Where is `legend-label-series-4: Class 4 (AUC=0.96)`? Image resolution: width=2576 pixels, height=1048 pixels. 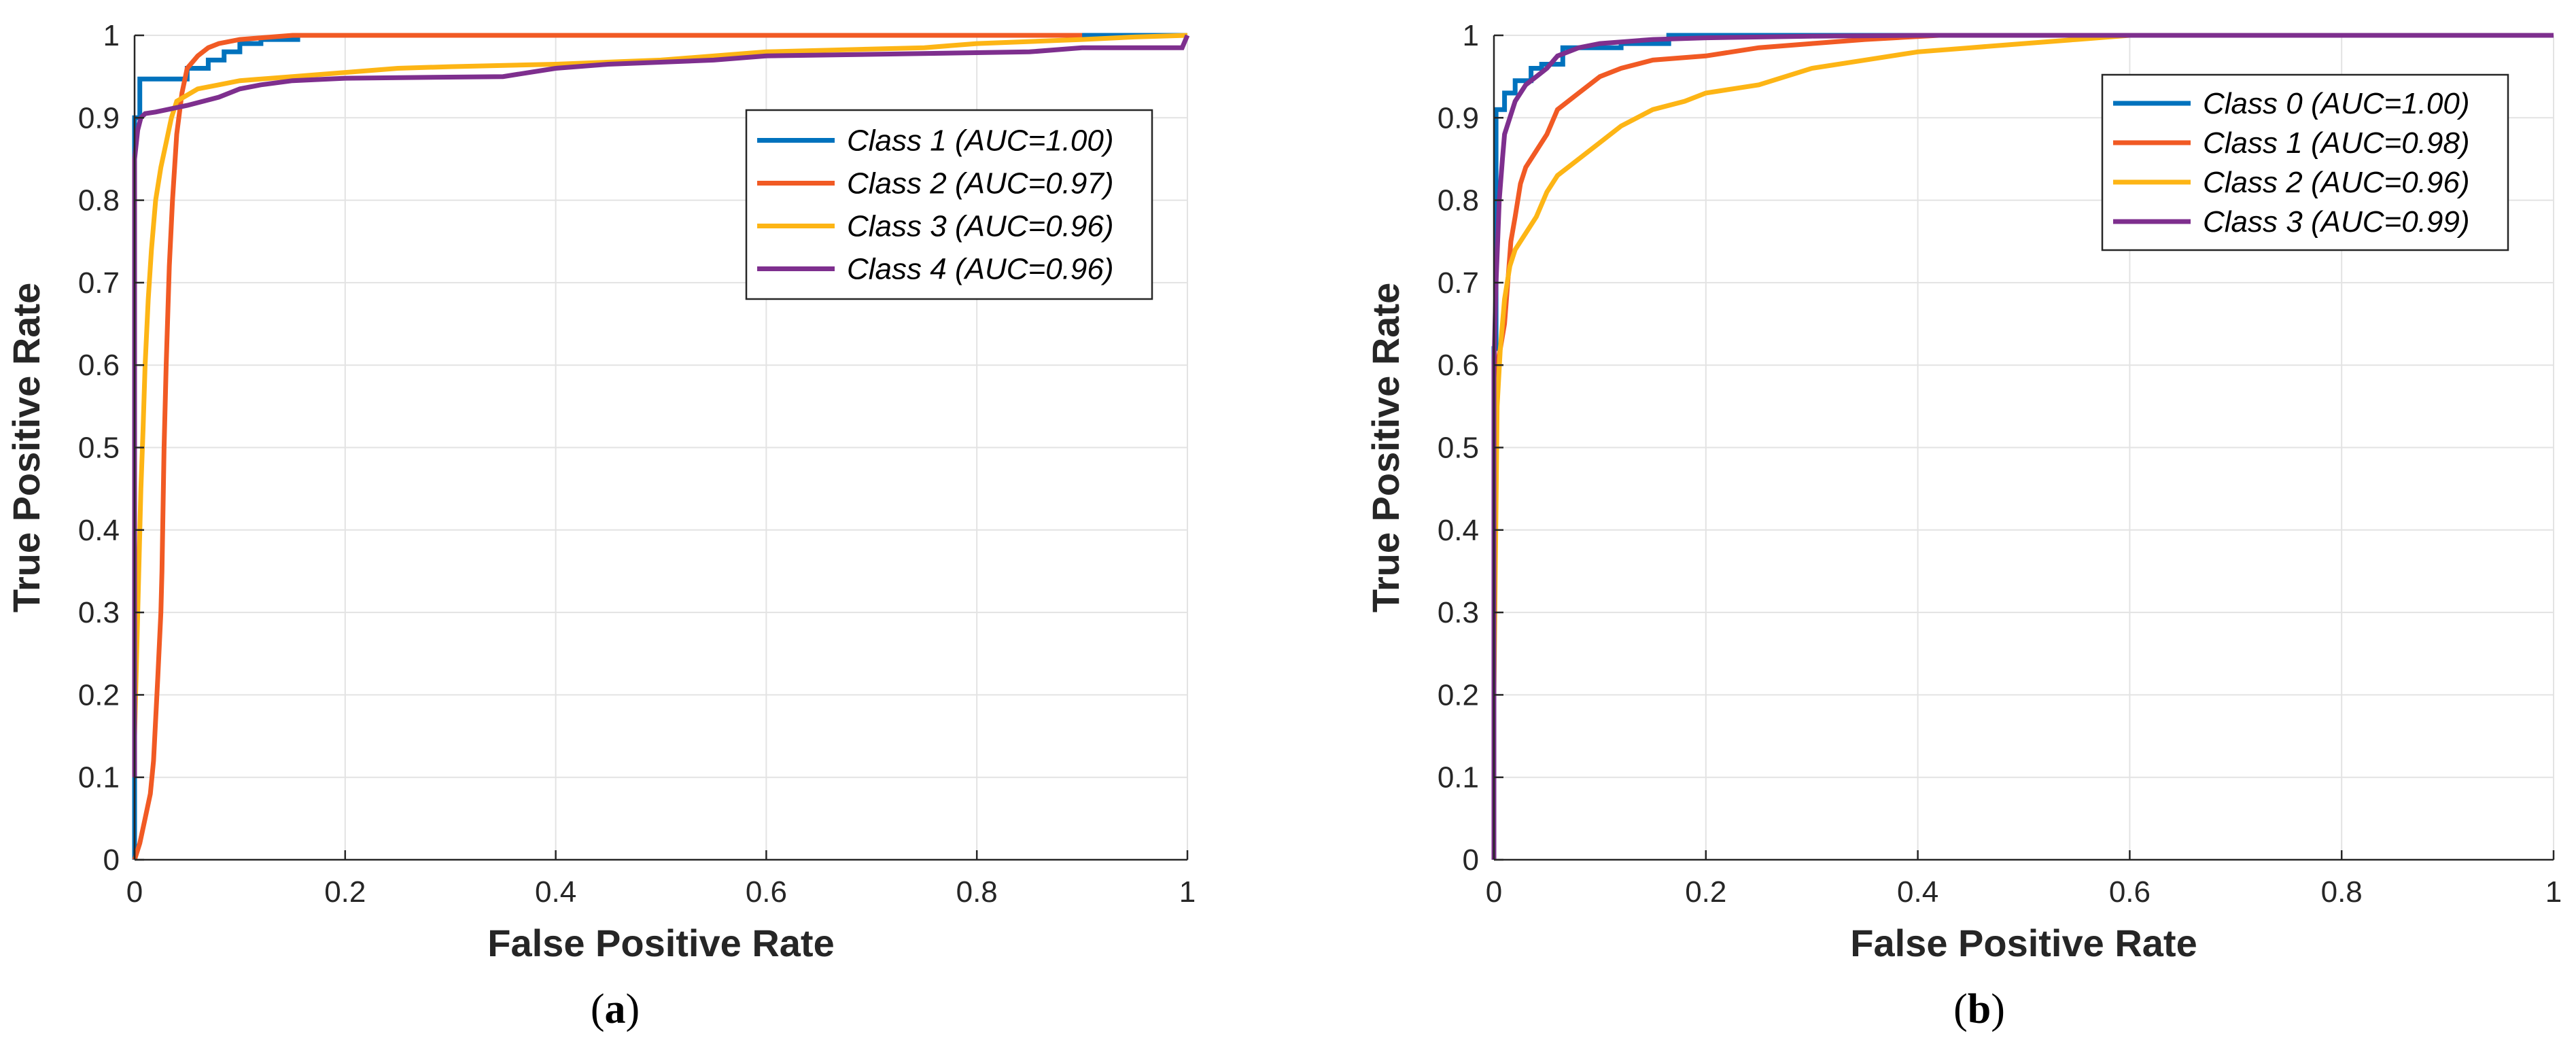
legend-label-series-4: Class 4 (AUC=0.96) is located at coordinates (980, 270).